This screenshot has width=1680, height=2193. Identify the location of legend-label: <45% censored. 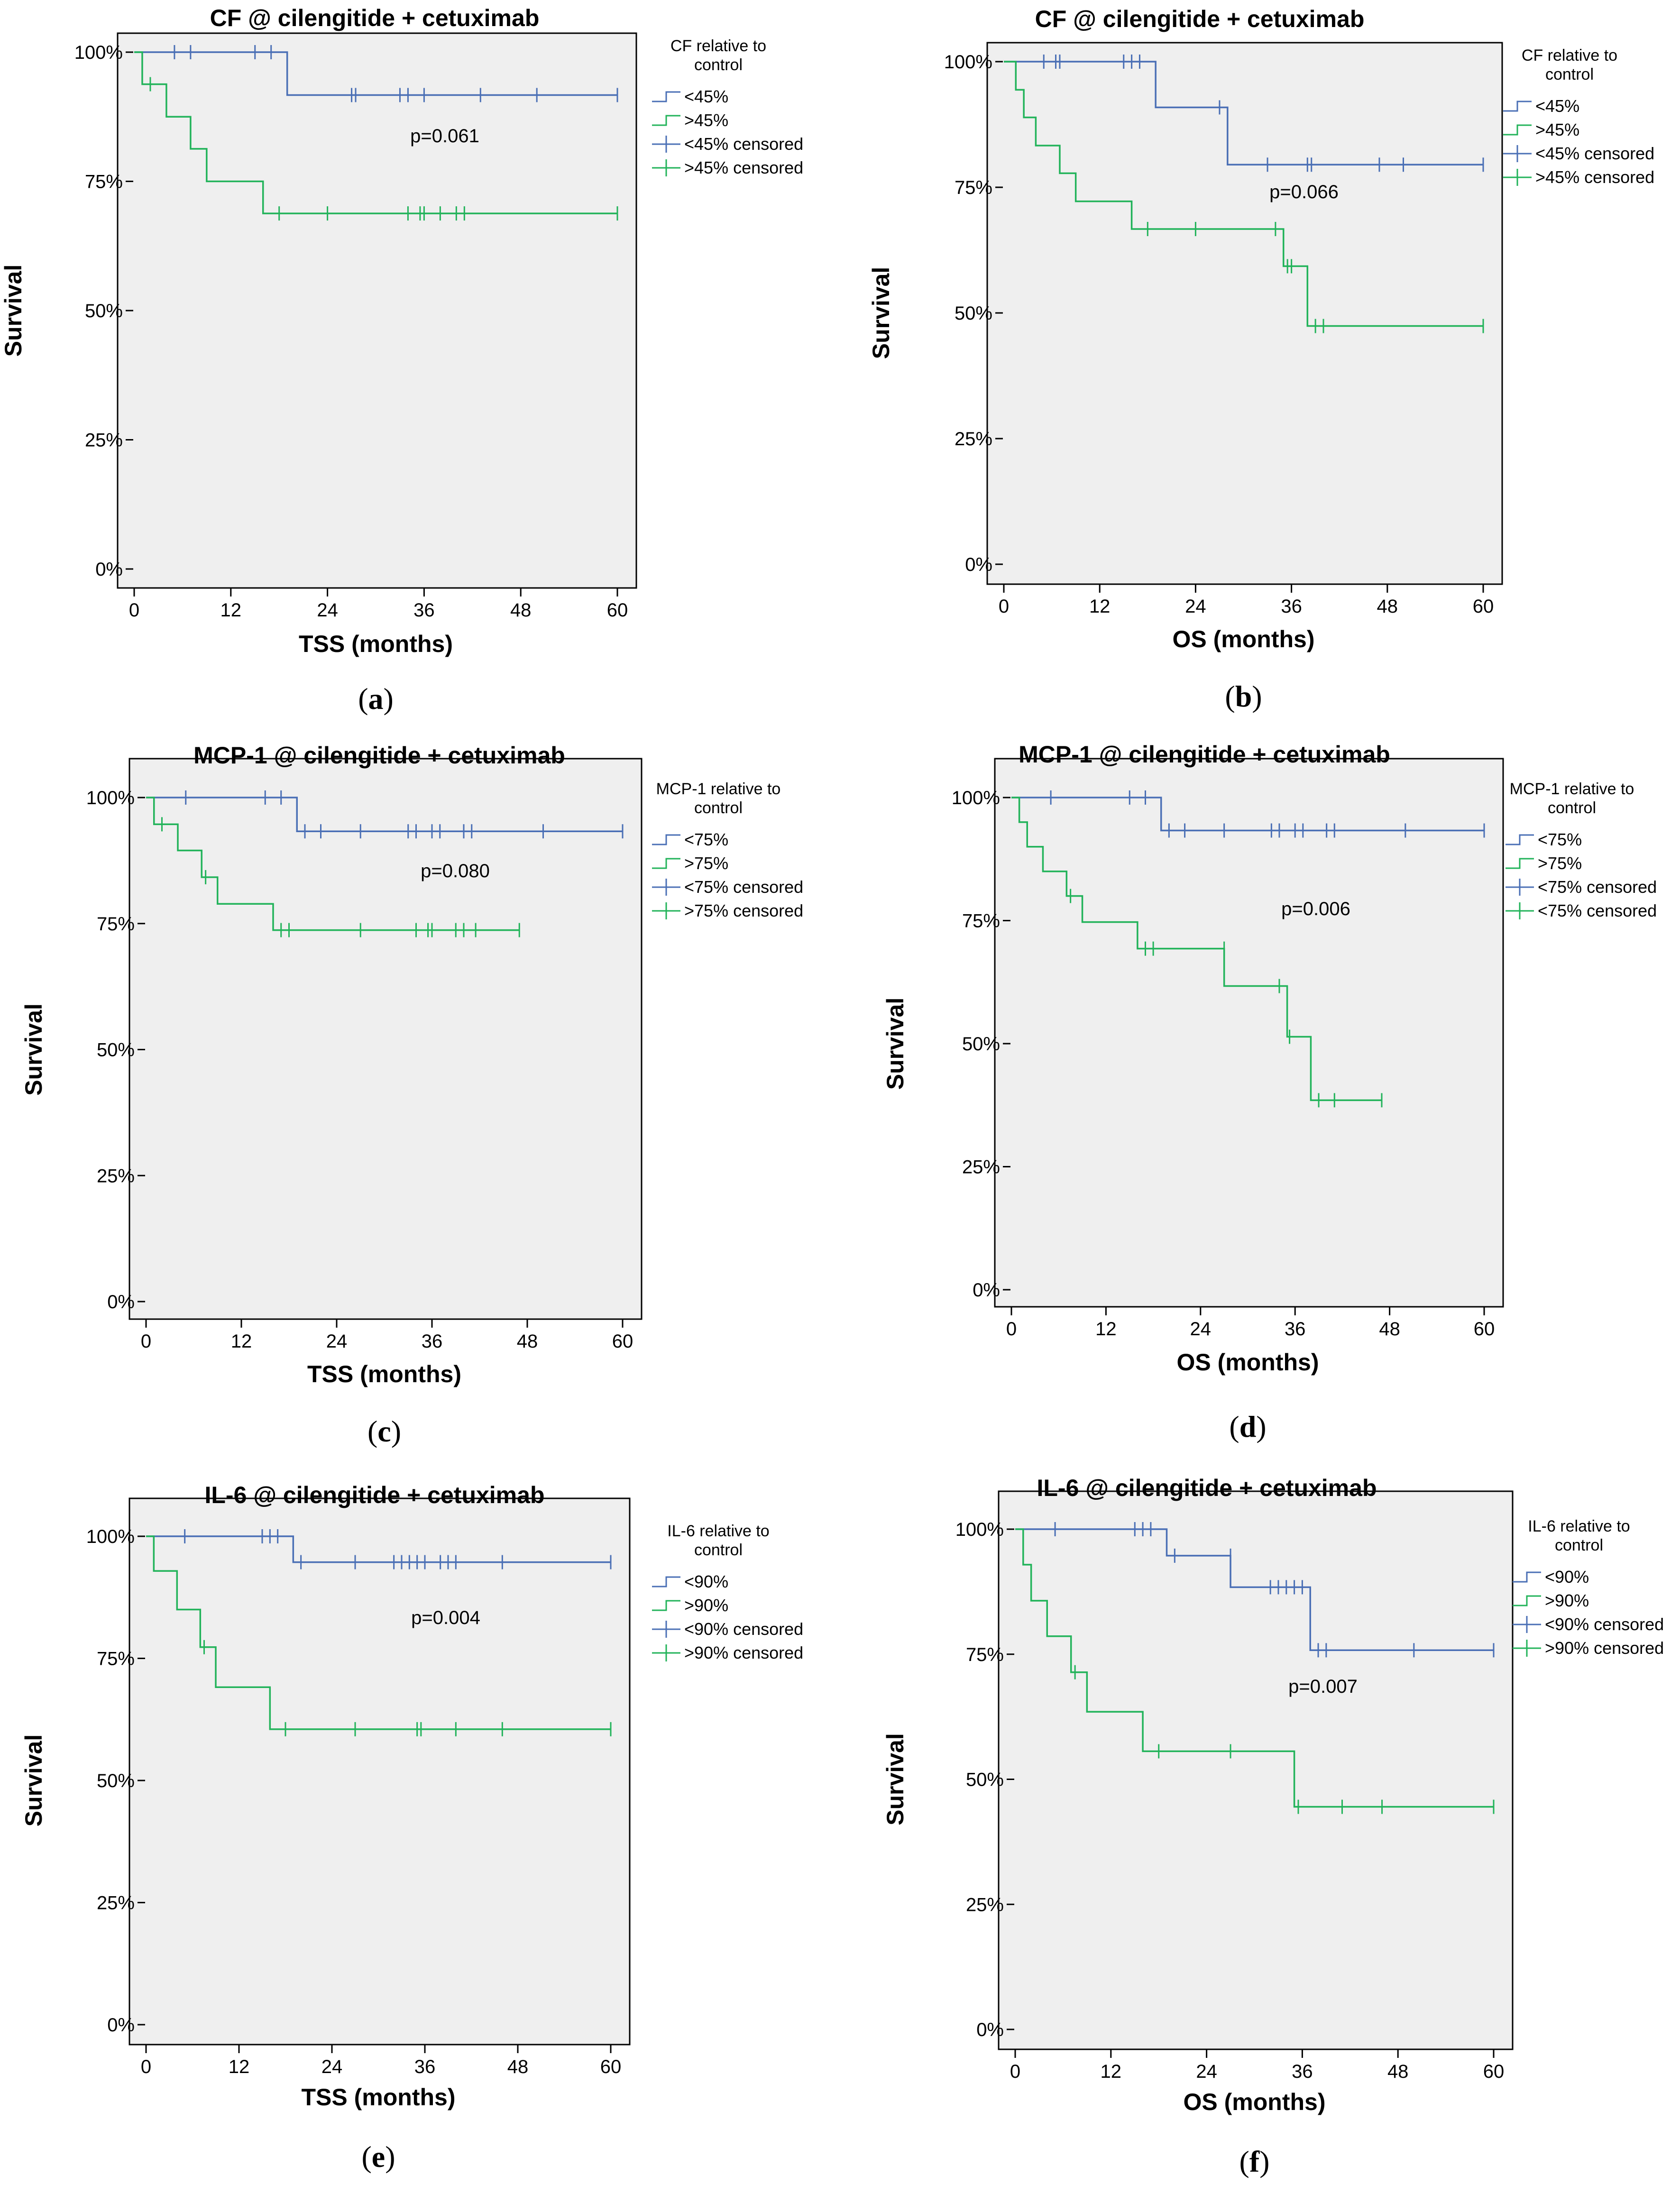
(1594, 153).